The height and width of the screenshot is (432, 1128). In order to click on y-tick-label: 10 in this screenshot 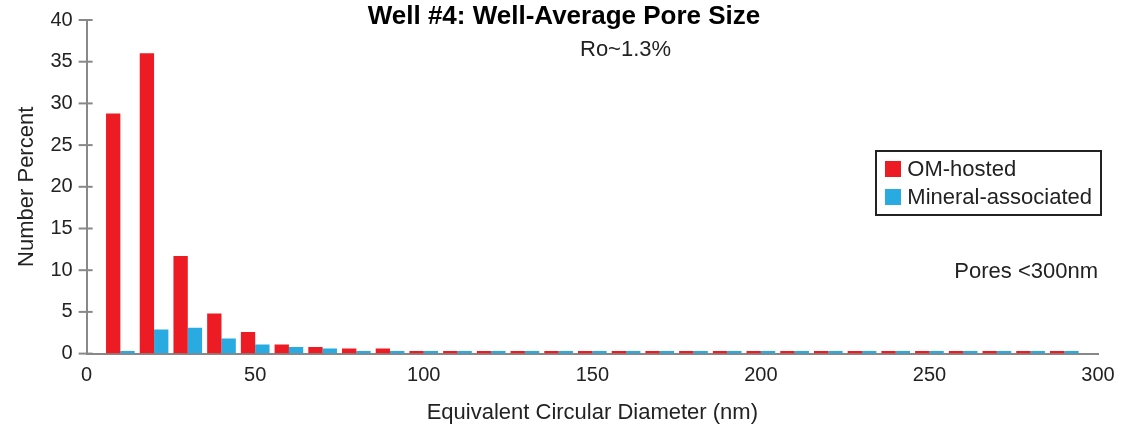, I will do `click(61, 268)`.